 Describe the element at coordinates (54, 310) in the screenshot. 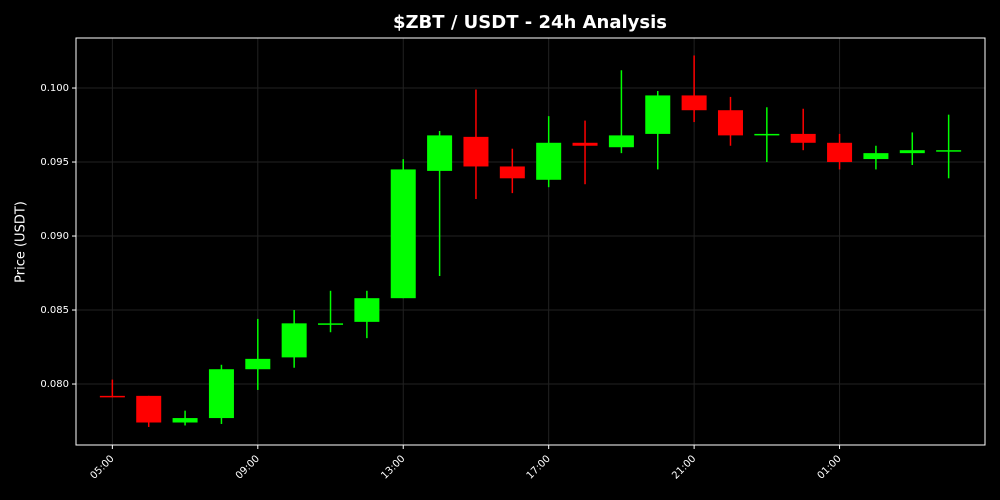

I see `y-tick-label: 0.085` at that location.